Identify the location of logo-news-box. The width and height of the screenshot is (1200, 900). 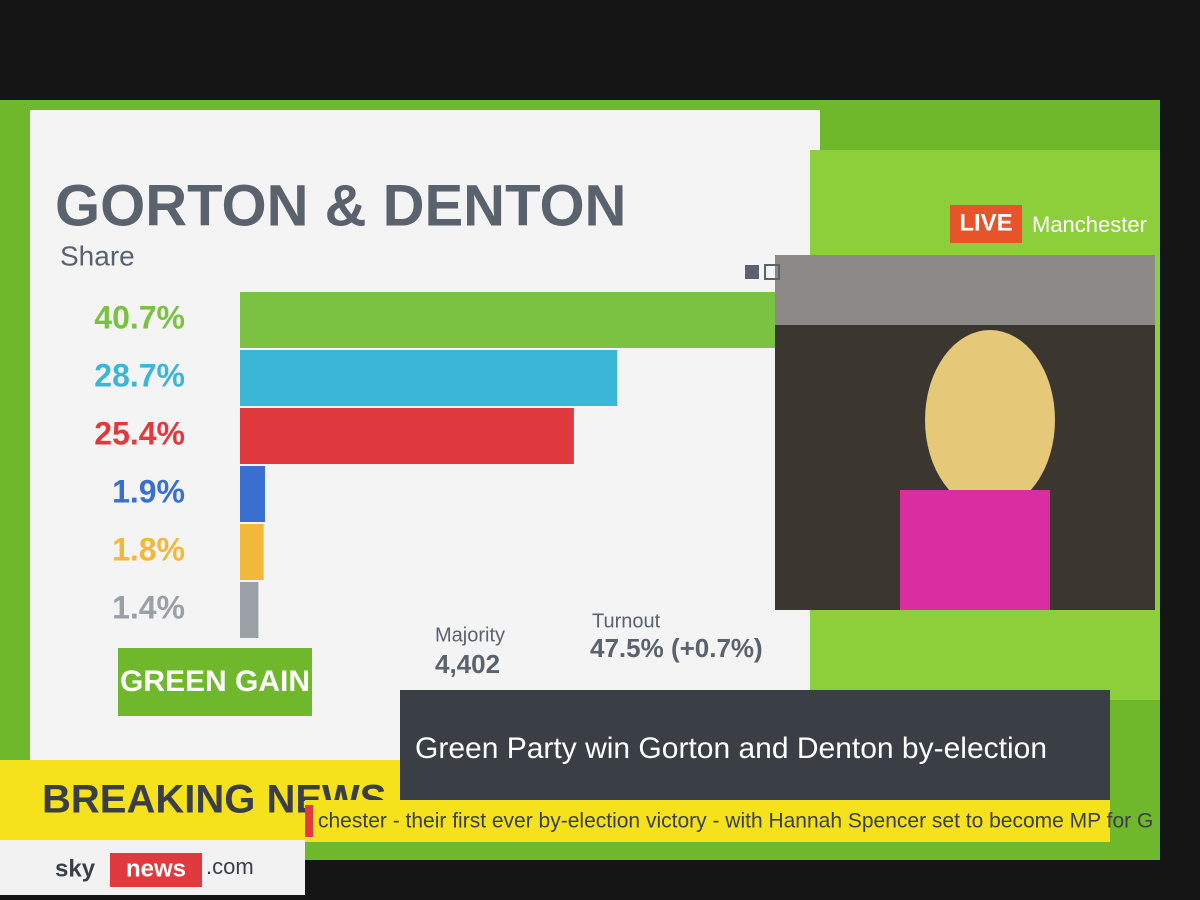
(156, 870).